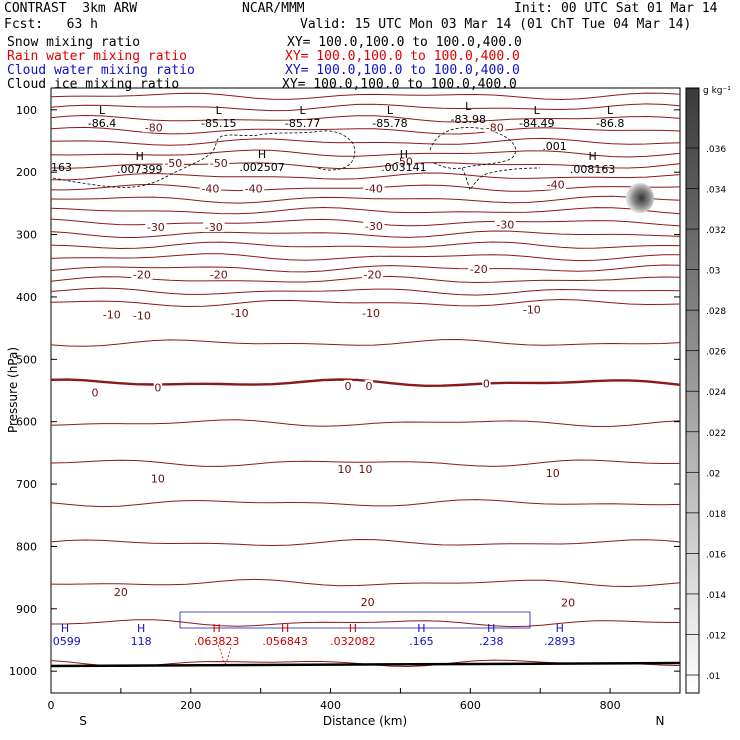 The image size is (740, 740). Describe the element at coordinates (404, 167) in the screenshot. I see `extremum-value: .003141` at that location.